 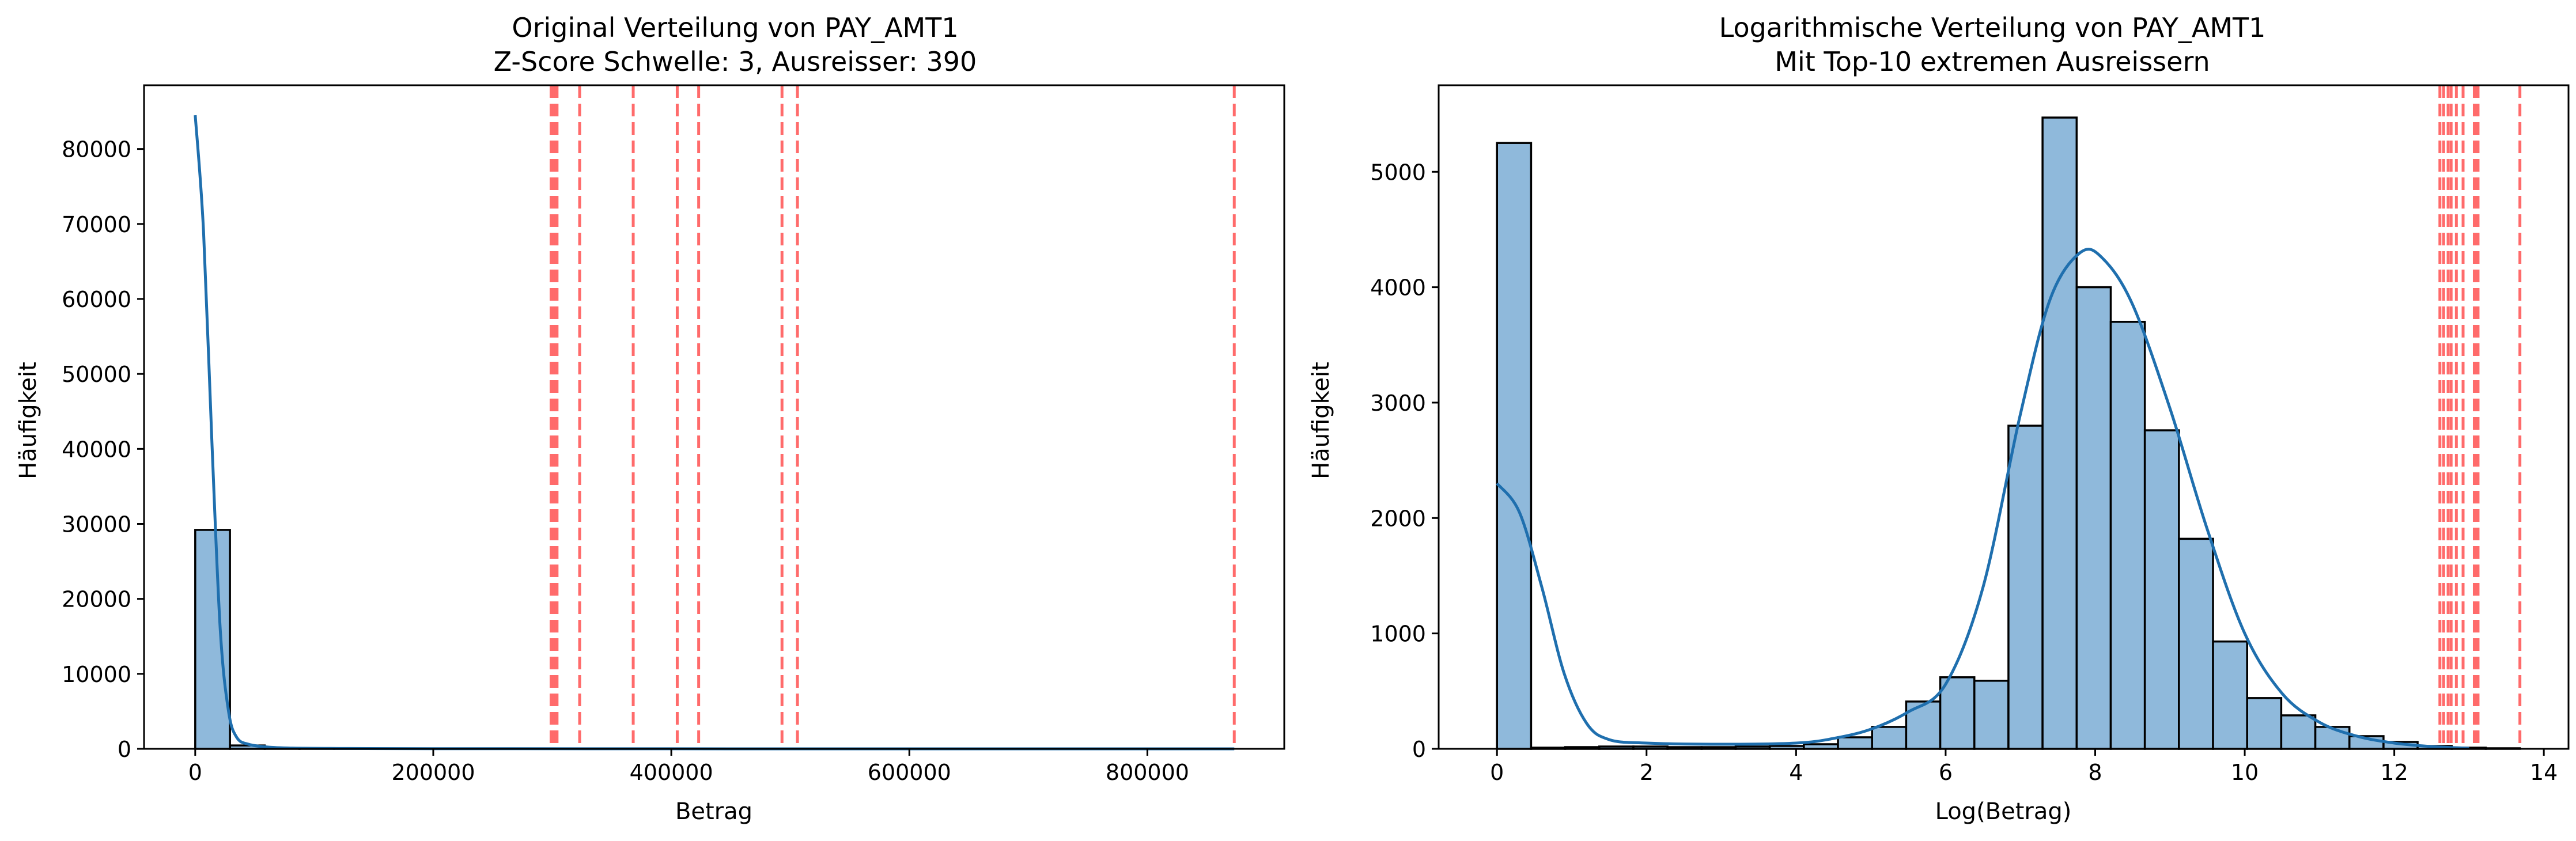 What do you see at coordinates (1398, 288) in the screenshot?
I see `y-tick-label: 4000` at bounding box center [1398, 288].